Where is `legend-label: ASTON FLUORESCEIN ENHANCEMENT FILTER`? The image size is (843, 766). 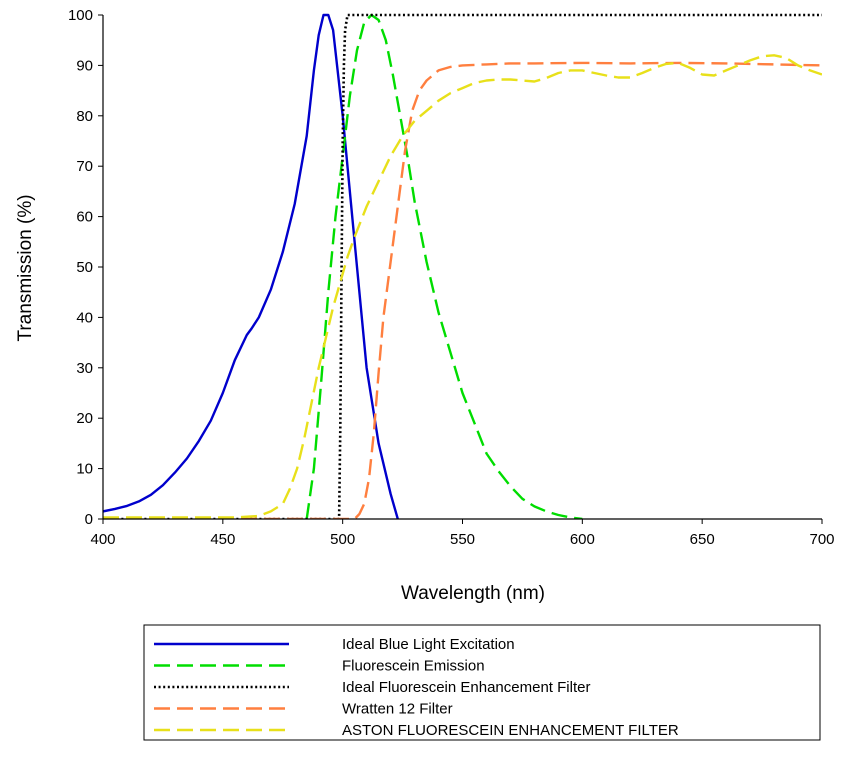
legend-label: ASTON FLUORESCEIN ENHANCEMENT FILTER is located at coordinates (510, 730).